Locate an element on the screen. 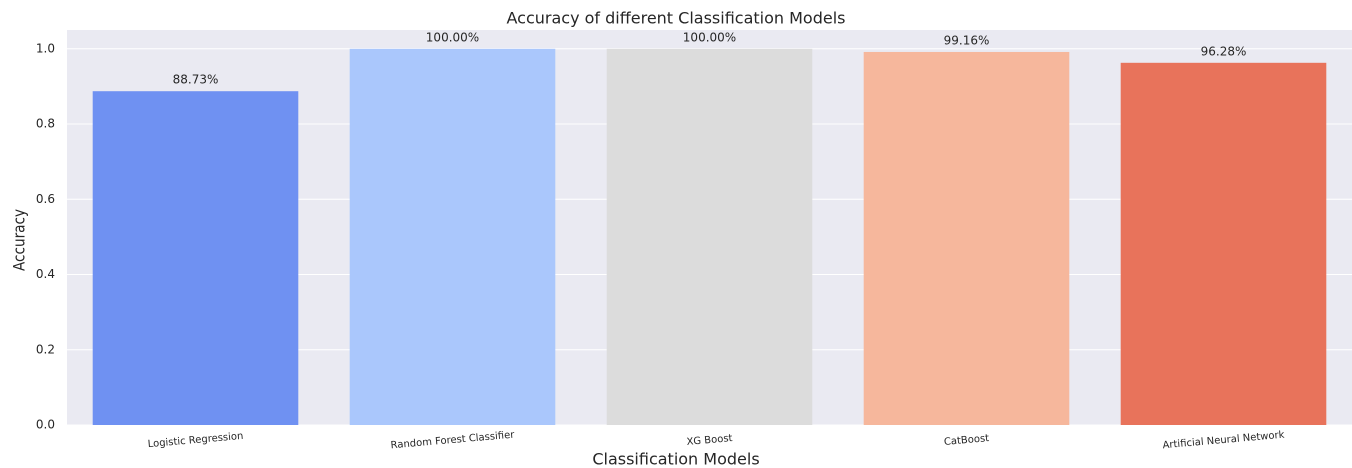 Image resolution: width=1352 pixels, height=468 pixels. x-tick-label: Artificial Neural Network is located at coordinates (1223, 441).